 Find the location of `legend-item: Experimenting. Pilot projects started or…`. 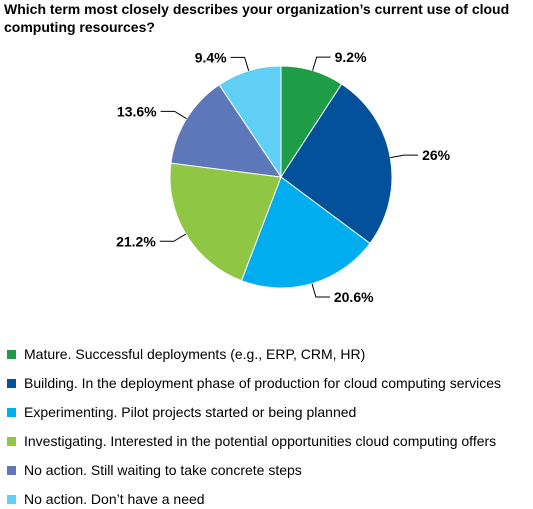

legend-item: Experimenting. Pilot projects started or… is located at coordinates (181, 412).